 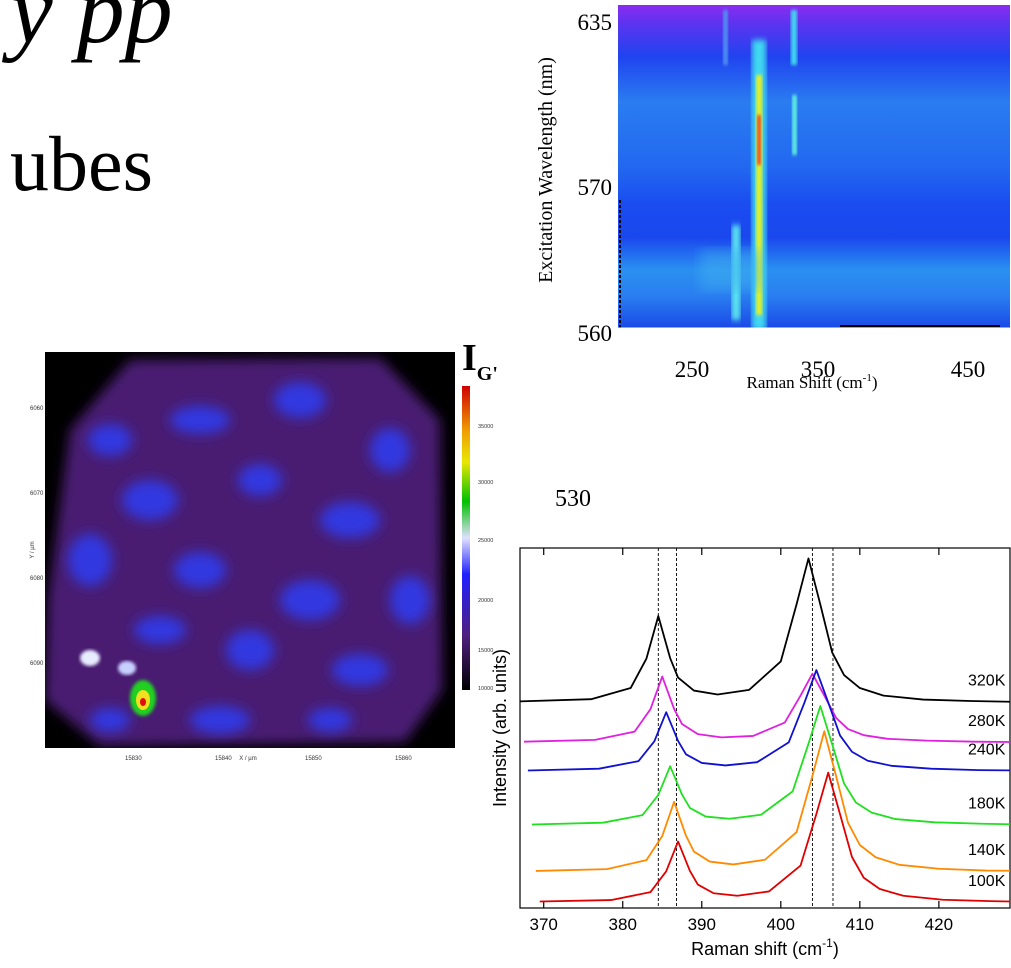 I want to click on glow, so click(x=730, y=270).